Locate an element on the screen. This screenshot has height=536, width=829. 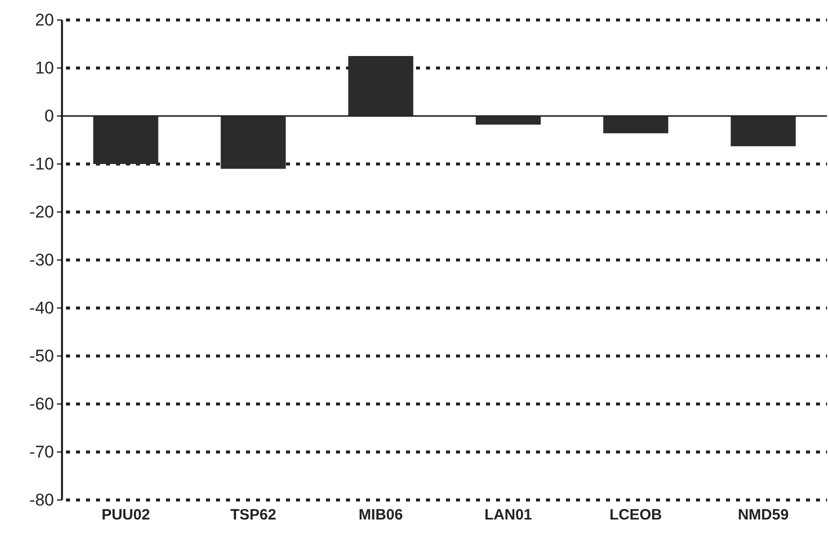
x-tick-label: PUU02 is located at coordinates (126, 515).